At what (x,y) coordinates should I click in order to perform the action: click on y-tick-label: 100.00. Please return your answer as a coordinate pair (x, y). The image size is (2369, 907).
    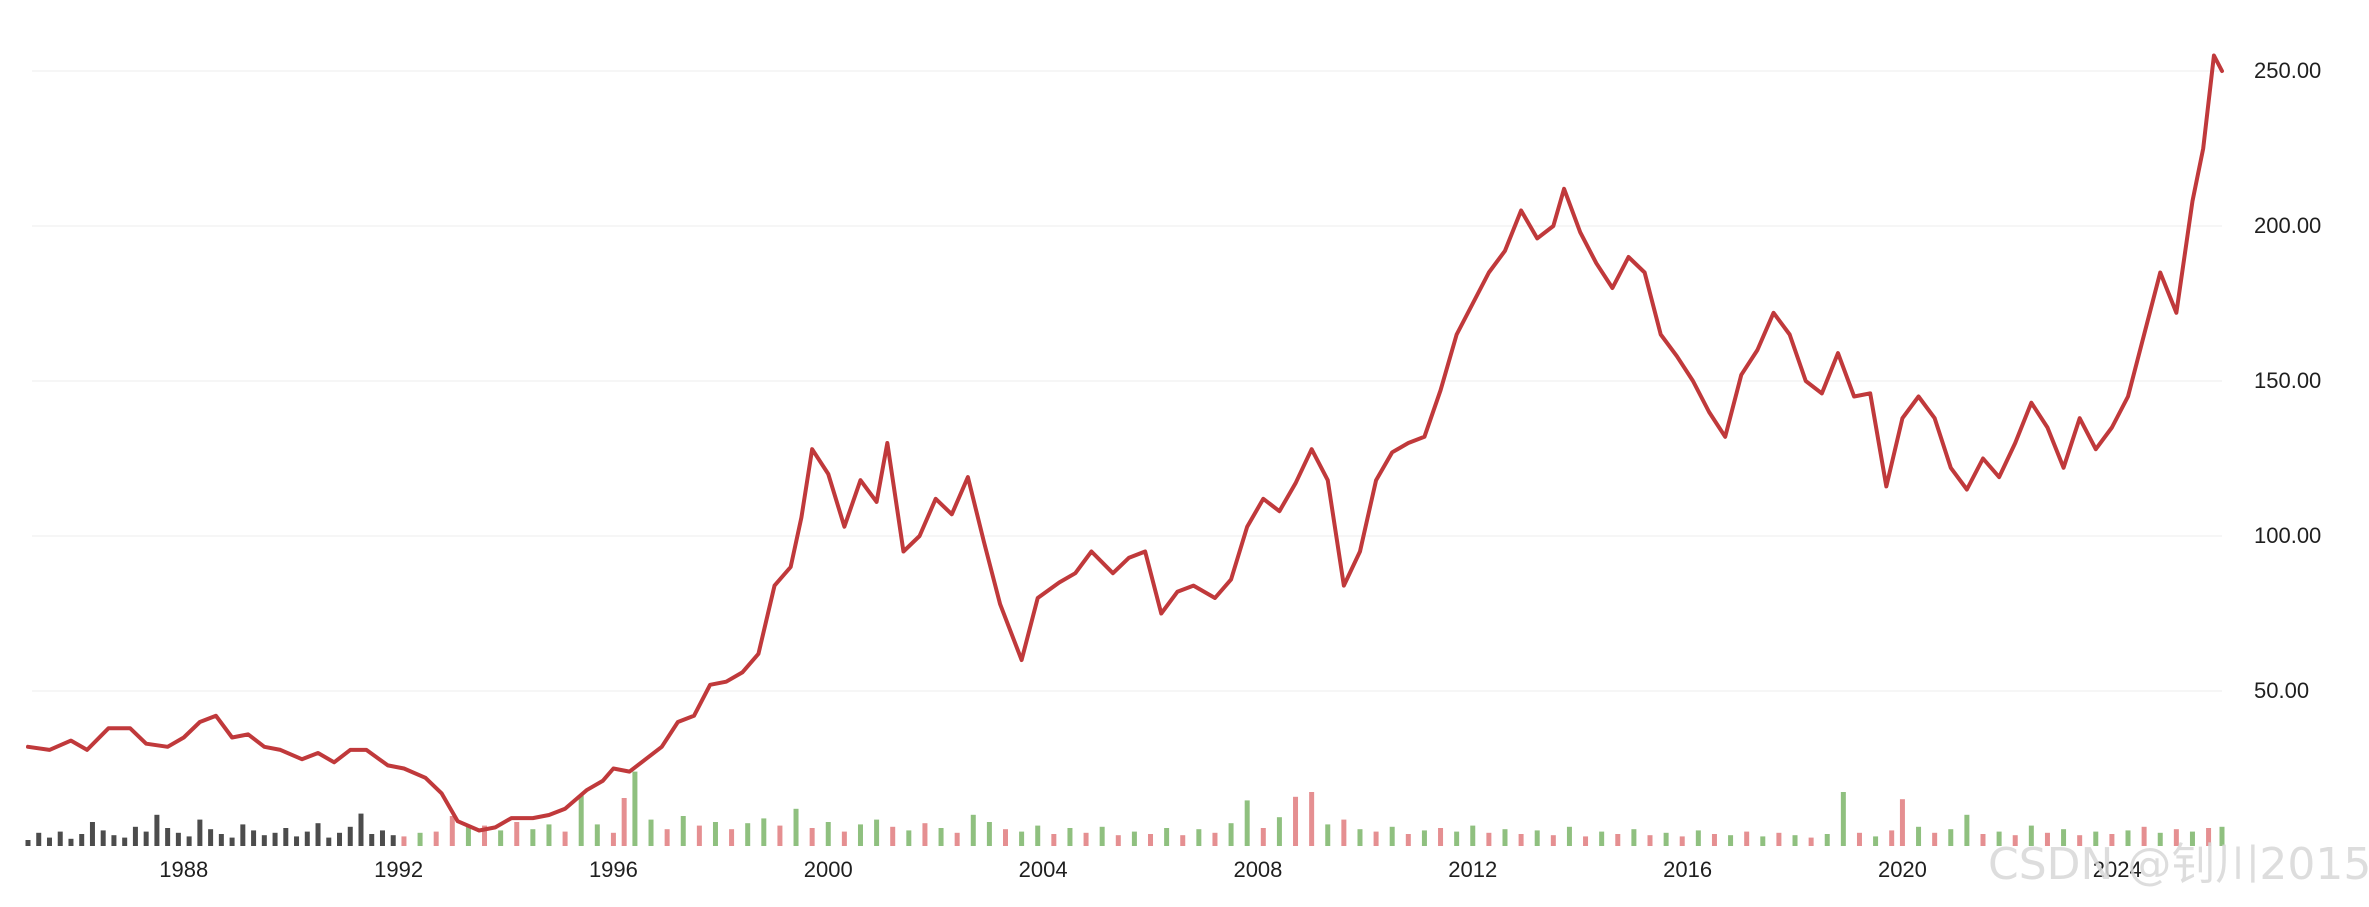
    Looking at the image, I should click on (2287, 535).